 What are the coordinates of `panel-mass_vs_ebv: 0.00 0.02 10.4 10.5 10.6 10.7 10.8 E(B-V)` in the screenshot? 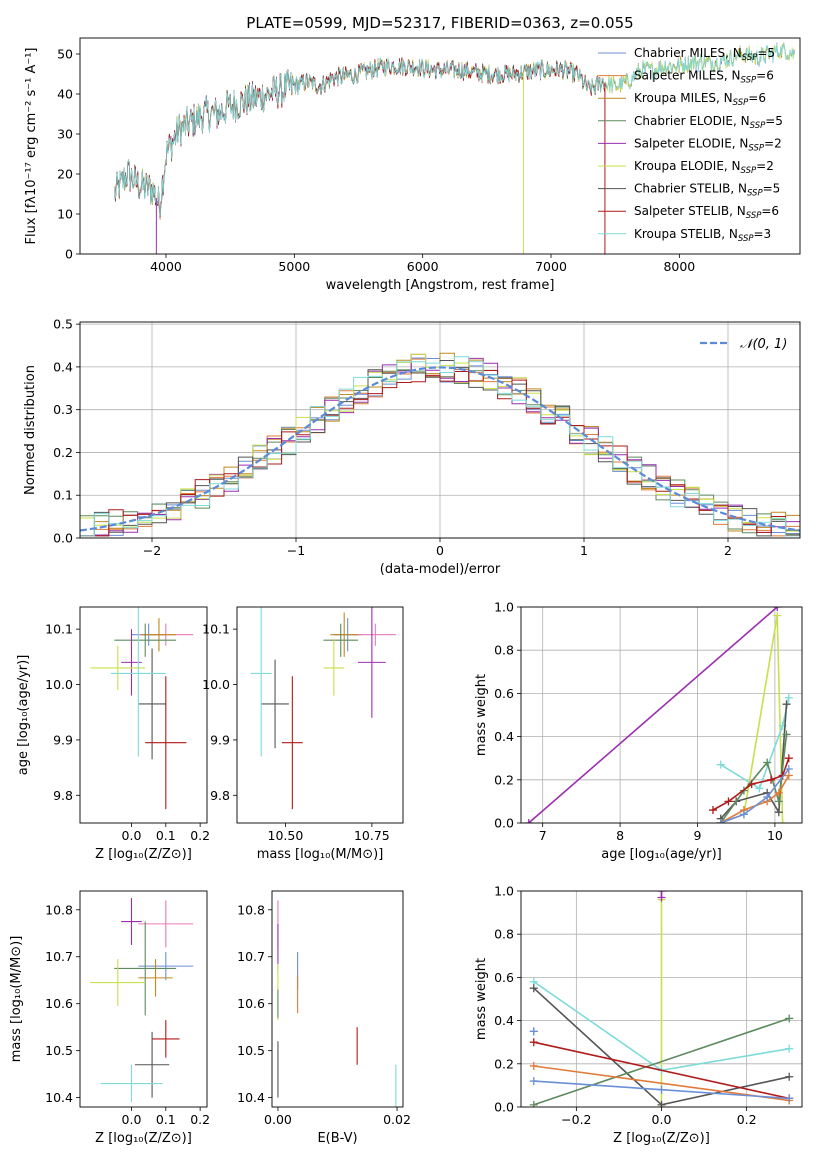 It's located at (324, 1018).